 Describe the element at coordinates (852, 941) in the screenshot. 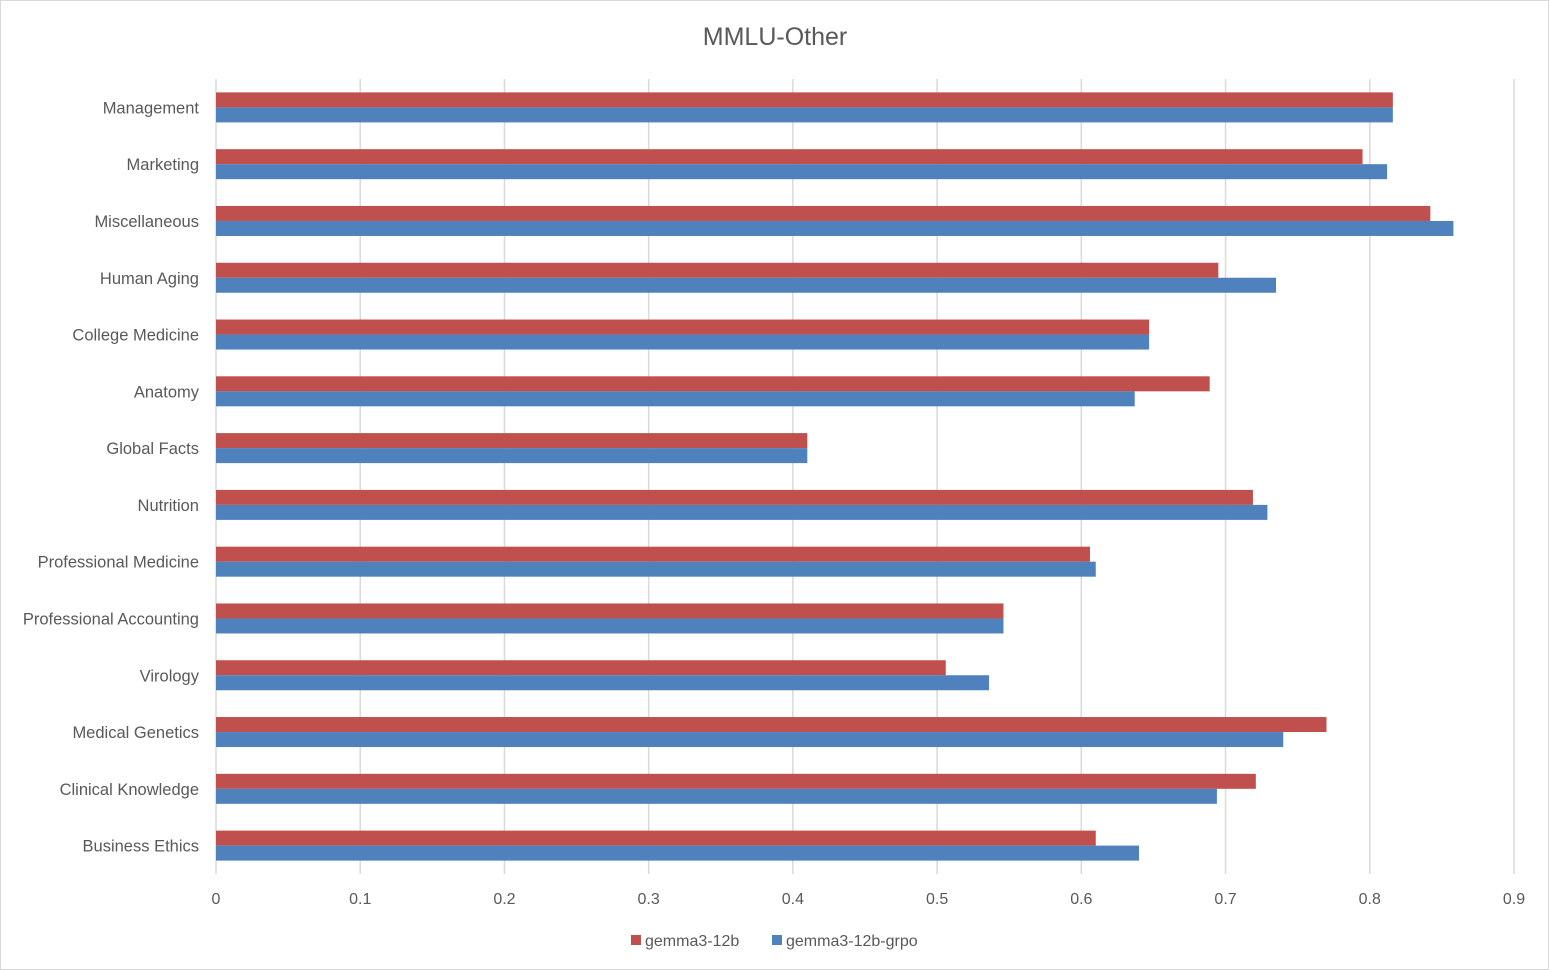

I see `legend-label: gemma3-12b-grpo` at that location.